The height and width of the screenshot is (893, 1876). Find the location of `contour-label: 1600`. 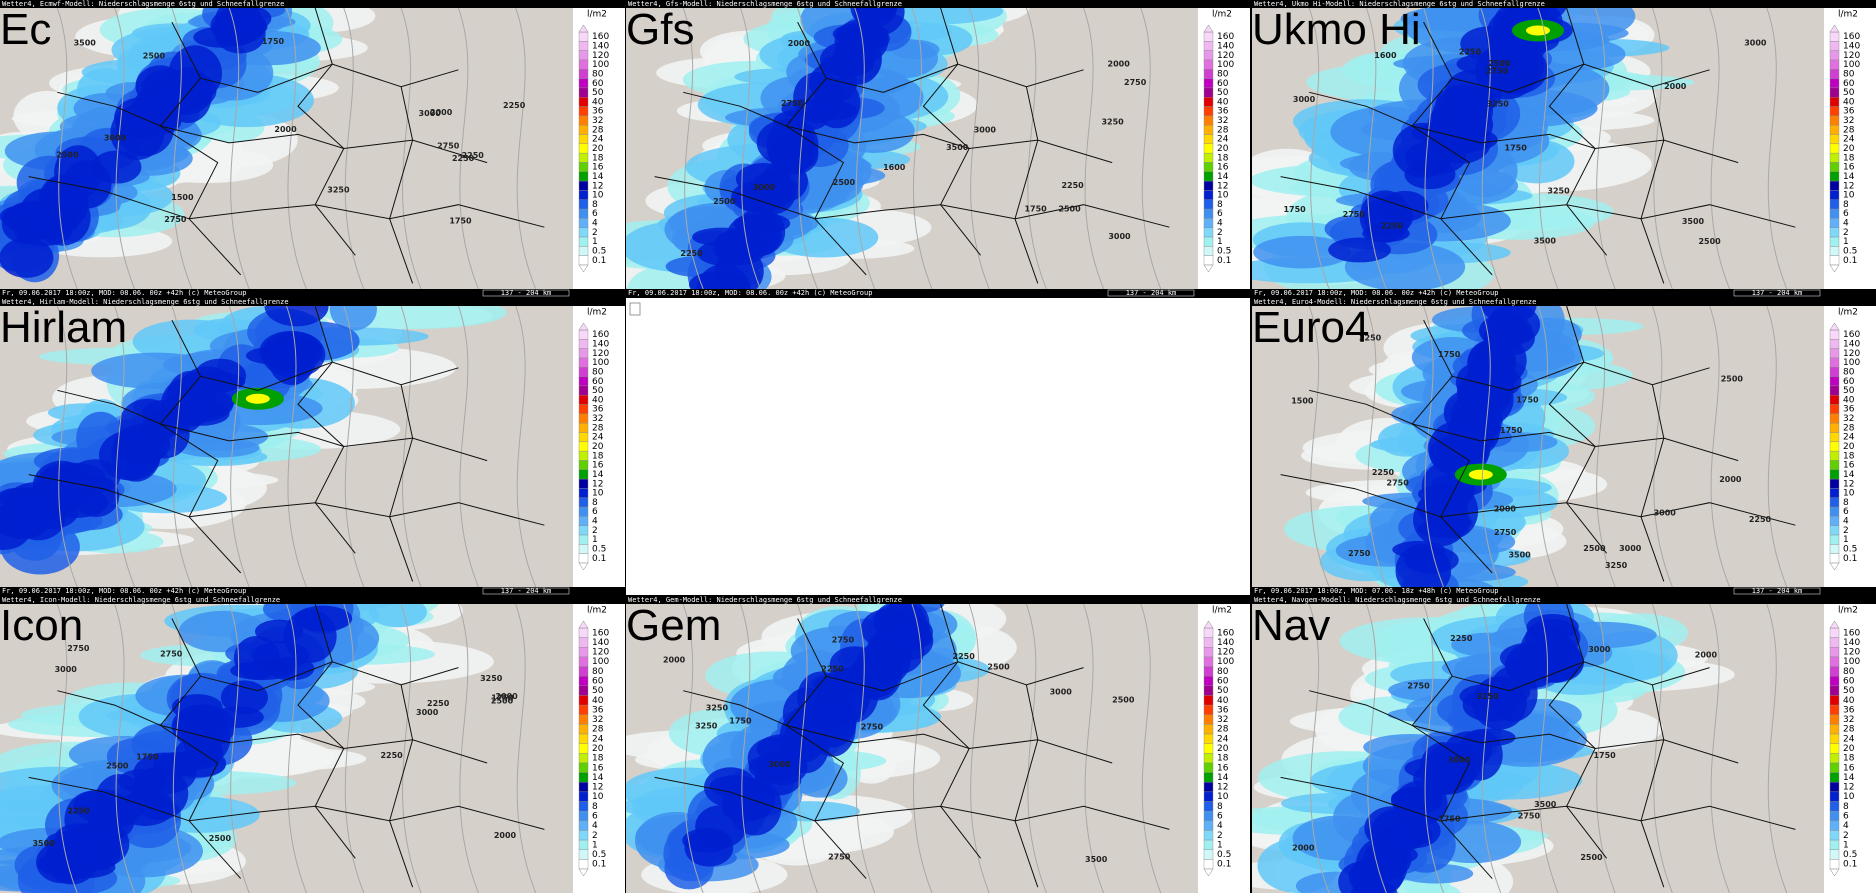

contour-label: 1600 is located at coordinates (1385, 55).